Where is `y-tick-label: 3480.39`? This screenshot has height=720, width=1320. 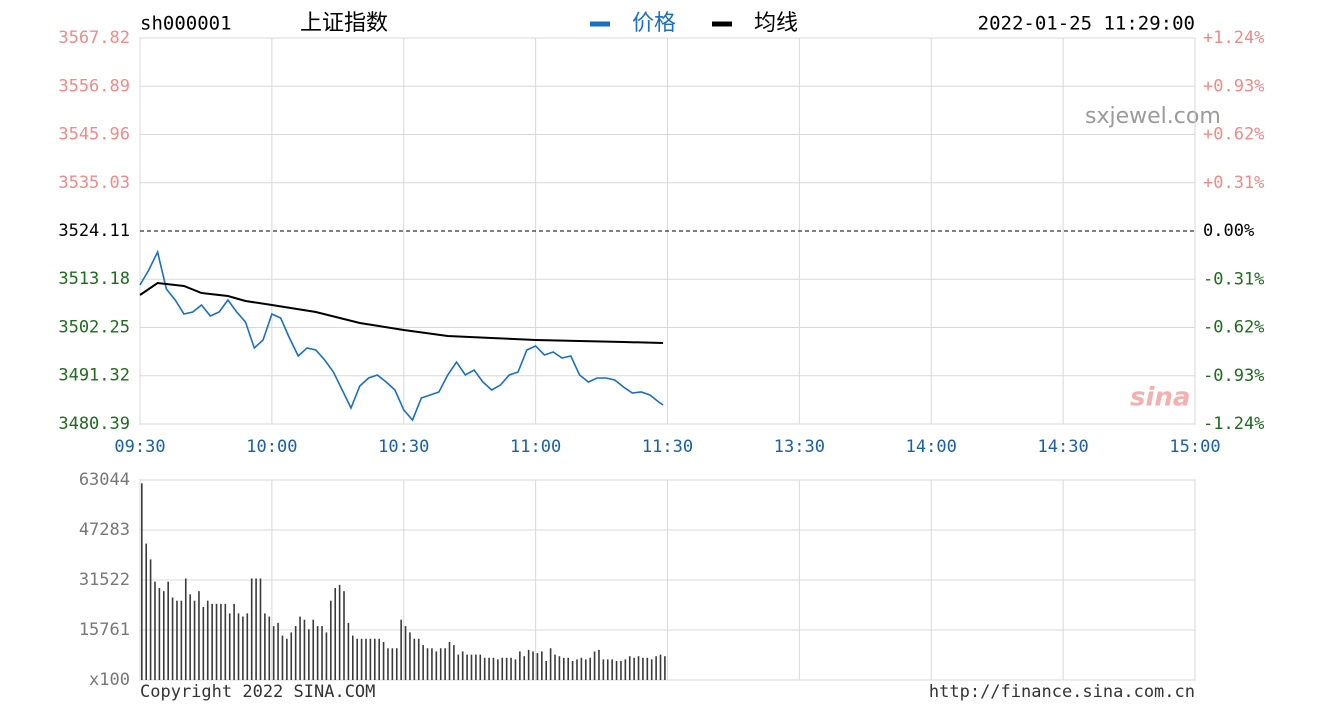
y-tick-label: 3480.39 is located at coordinates (94, 424).